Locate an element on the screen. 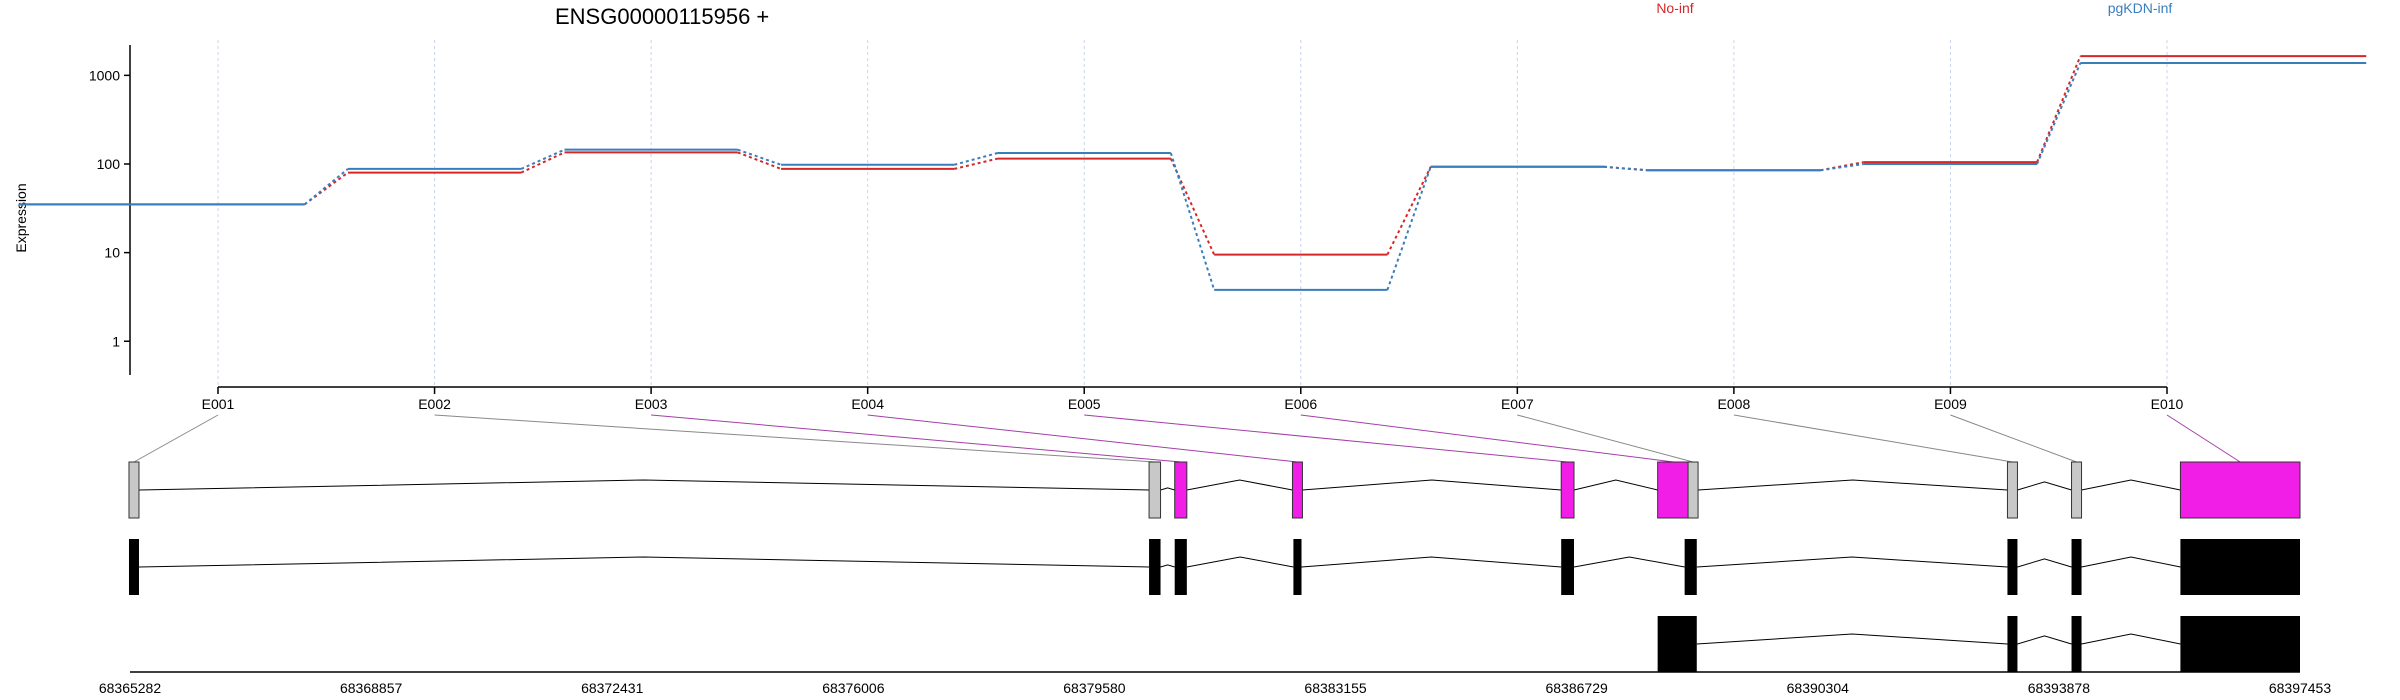 This screenshot has height=700, width=2400. exon-bin-e005 is located at coordinates (1567, 490).